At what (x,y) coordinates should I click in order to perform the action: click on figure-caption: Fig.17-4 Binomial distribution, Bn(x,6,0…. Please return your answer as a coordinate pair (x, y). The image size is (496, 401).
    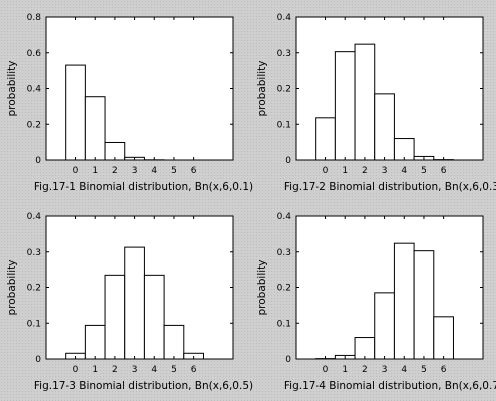
    Looking at the image, I should click on (390, 386).